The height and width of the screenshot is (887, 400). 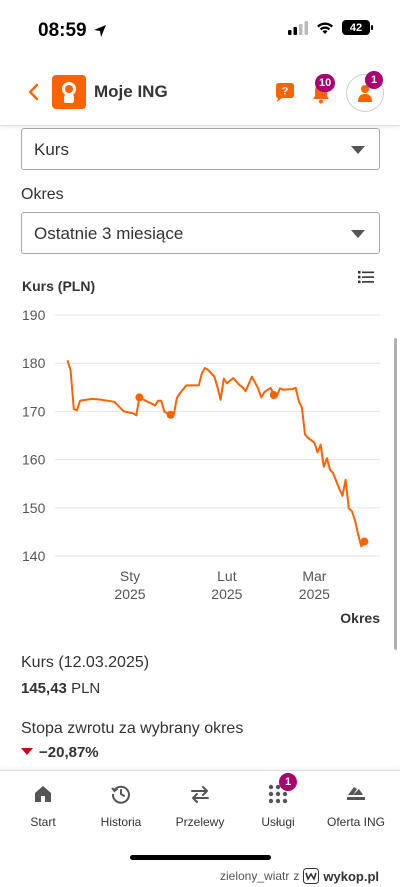 What do you see at coordinates (34, 315) in the screenshot?
I see `y-tick-label: 190` at bounding box center [34, 315].